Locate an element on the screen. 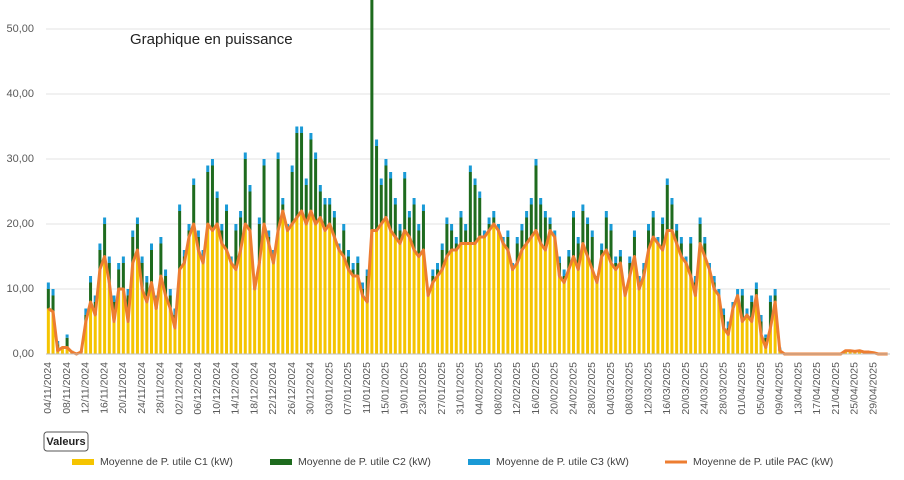 The image size is (904, 480). x-tick-label: 20/11/2024 is located at coordinates (123, 388).